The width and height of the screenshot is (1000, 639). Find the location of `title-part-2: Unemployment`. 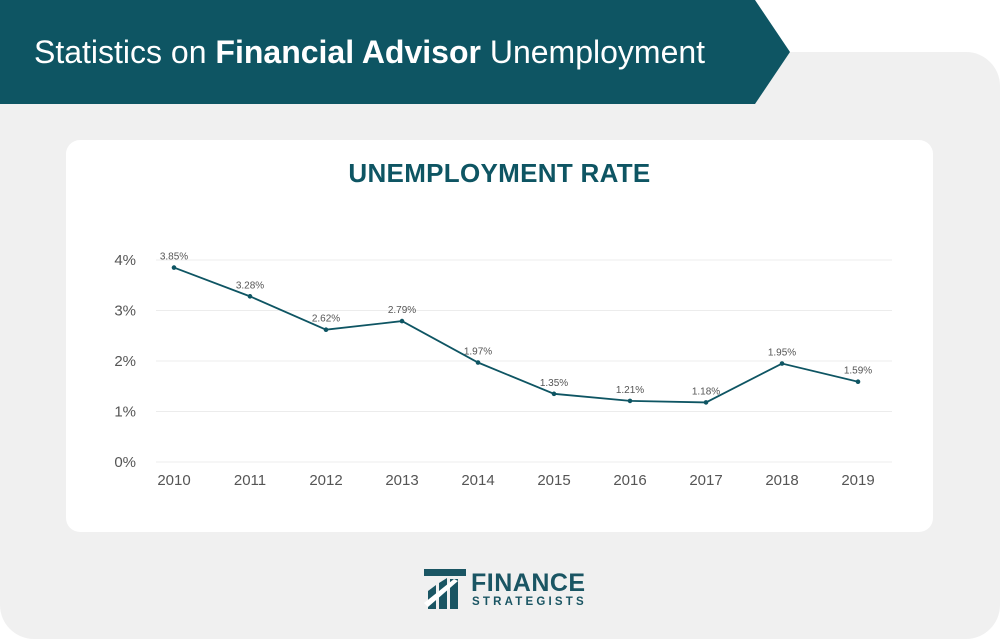

title-part-2: Unemployment is located at coordinates (593, 52).